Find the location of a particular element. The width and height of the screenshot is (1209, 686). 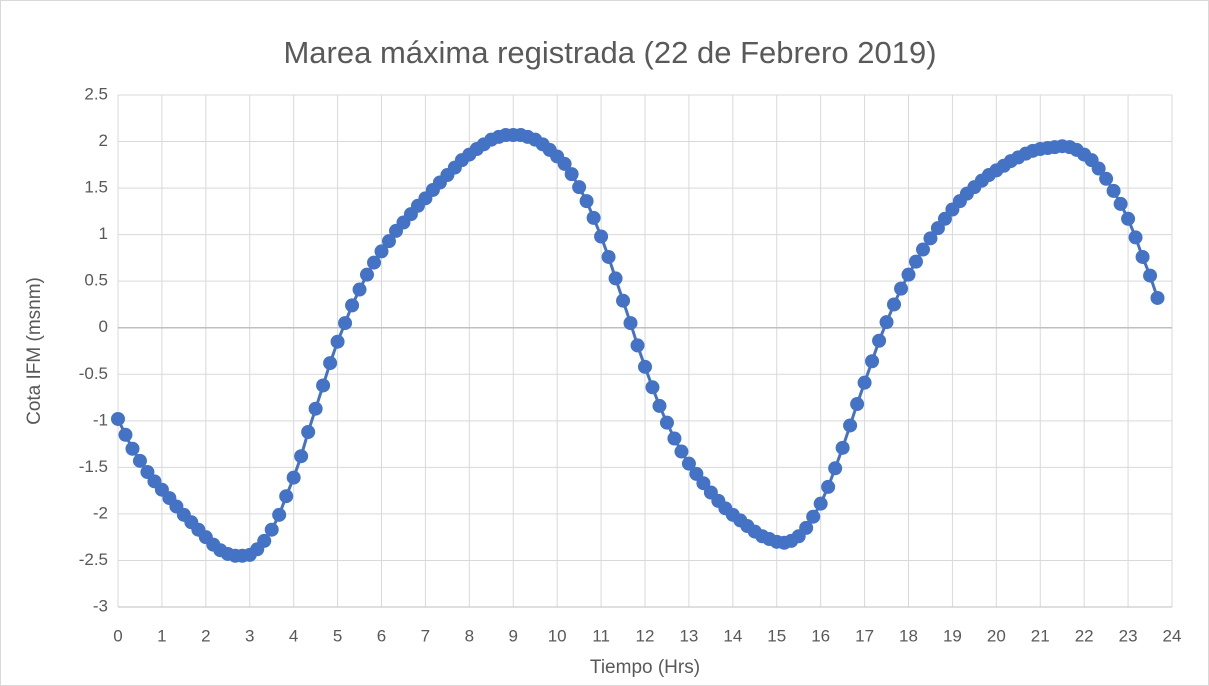

x-tick-label: 21 is located at coordinates (1040, 635).